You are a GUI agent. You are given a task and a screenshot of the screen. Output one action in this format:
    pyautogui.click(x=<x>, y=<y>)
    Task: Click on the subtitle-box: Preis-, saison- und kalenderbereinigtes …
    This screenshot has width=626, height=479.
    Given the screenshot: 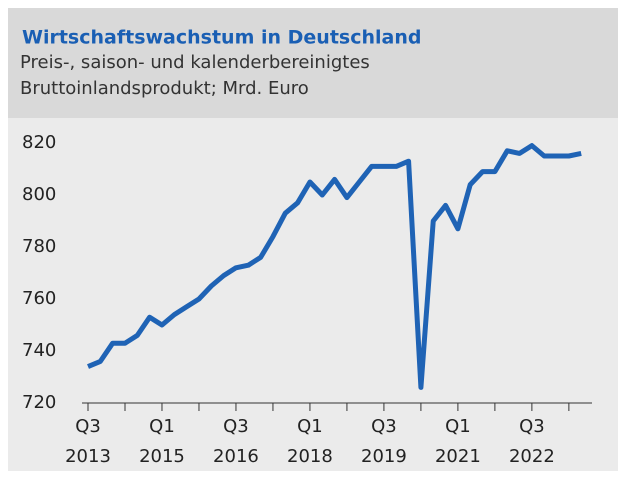 What is the action you would take?
    pyautogui.click(x=195, y=75)
    